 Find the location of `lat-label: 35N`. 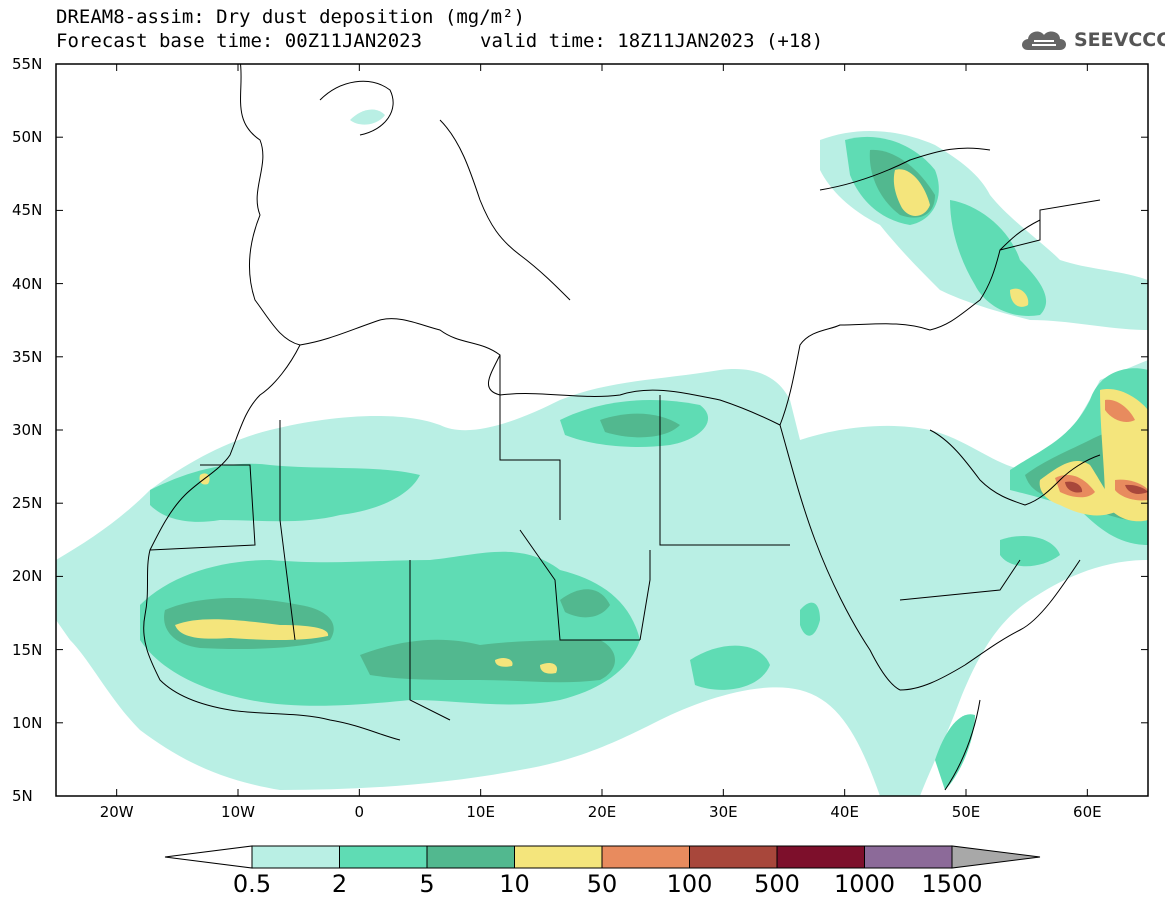

lat-label: 35N is located at coordinates (27, 356).